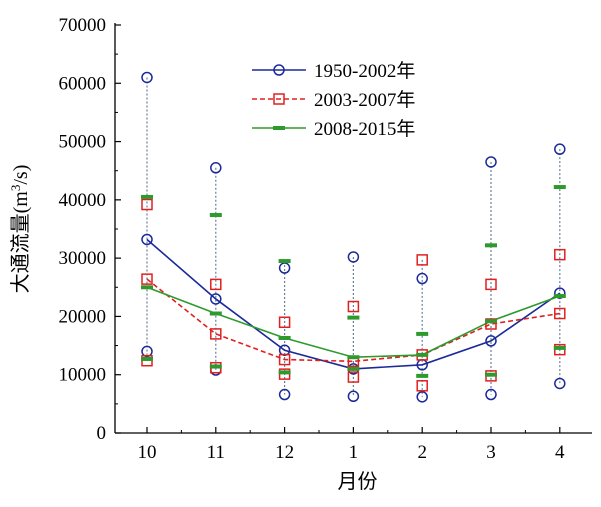  I want to click on y-tick-label: 20000, so click(83, 316).